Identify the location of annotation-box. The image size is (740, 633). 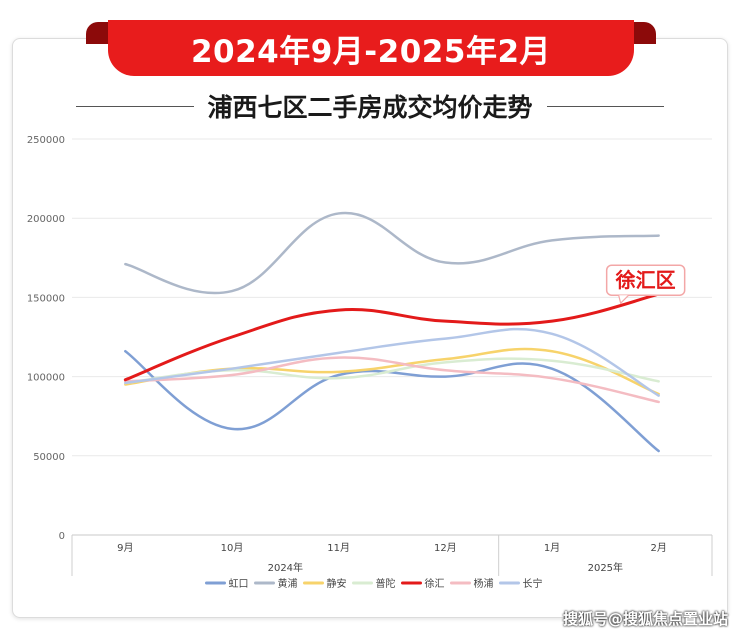
(645, 280).